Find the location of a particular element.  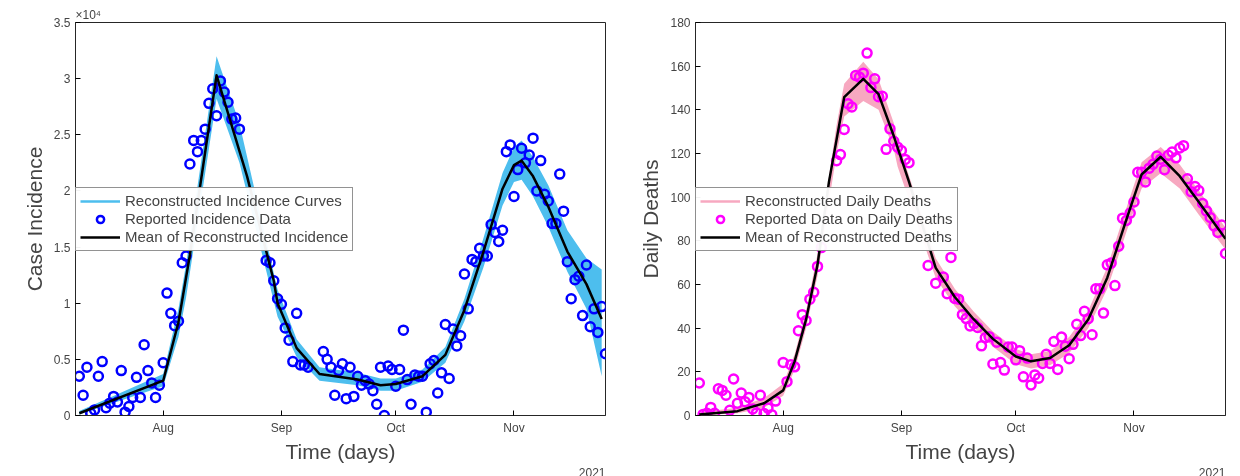

y-tick-label: 3 is located at coordinates (67, 79).